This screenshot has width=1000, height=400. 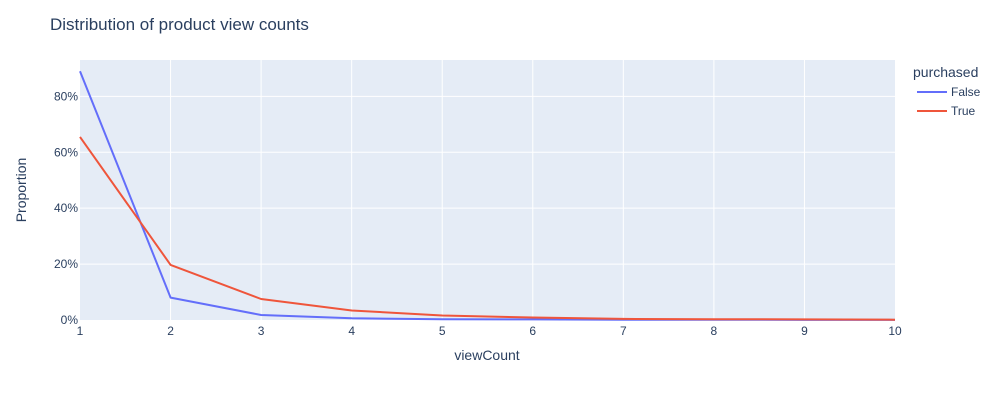 I want to click on x-tick-label: 8, so click(x=714, y=331).